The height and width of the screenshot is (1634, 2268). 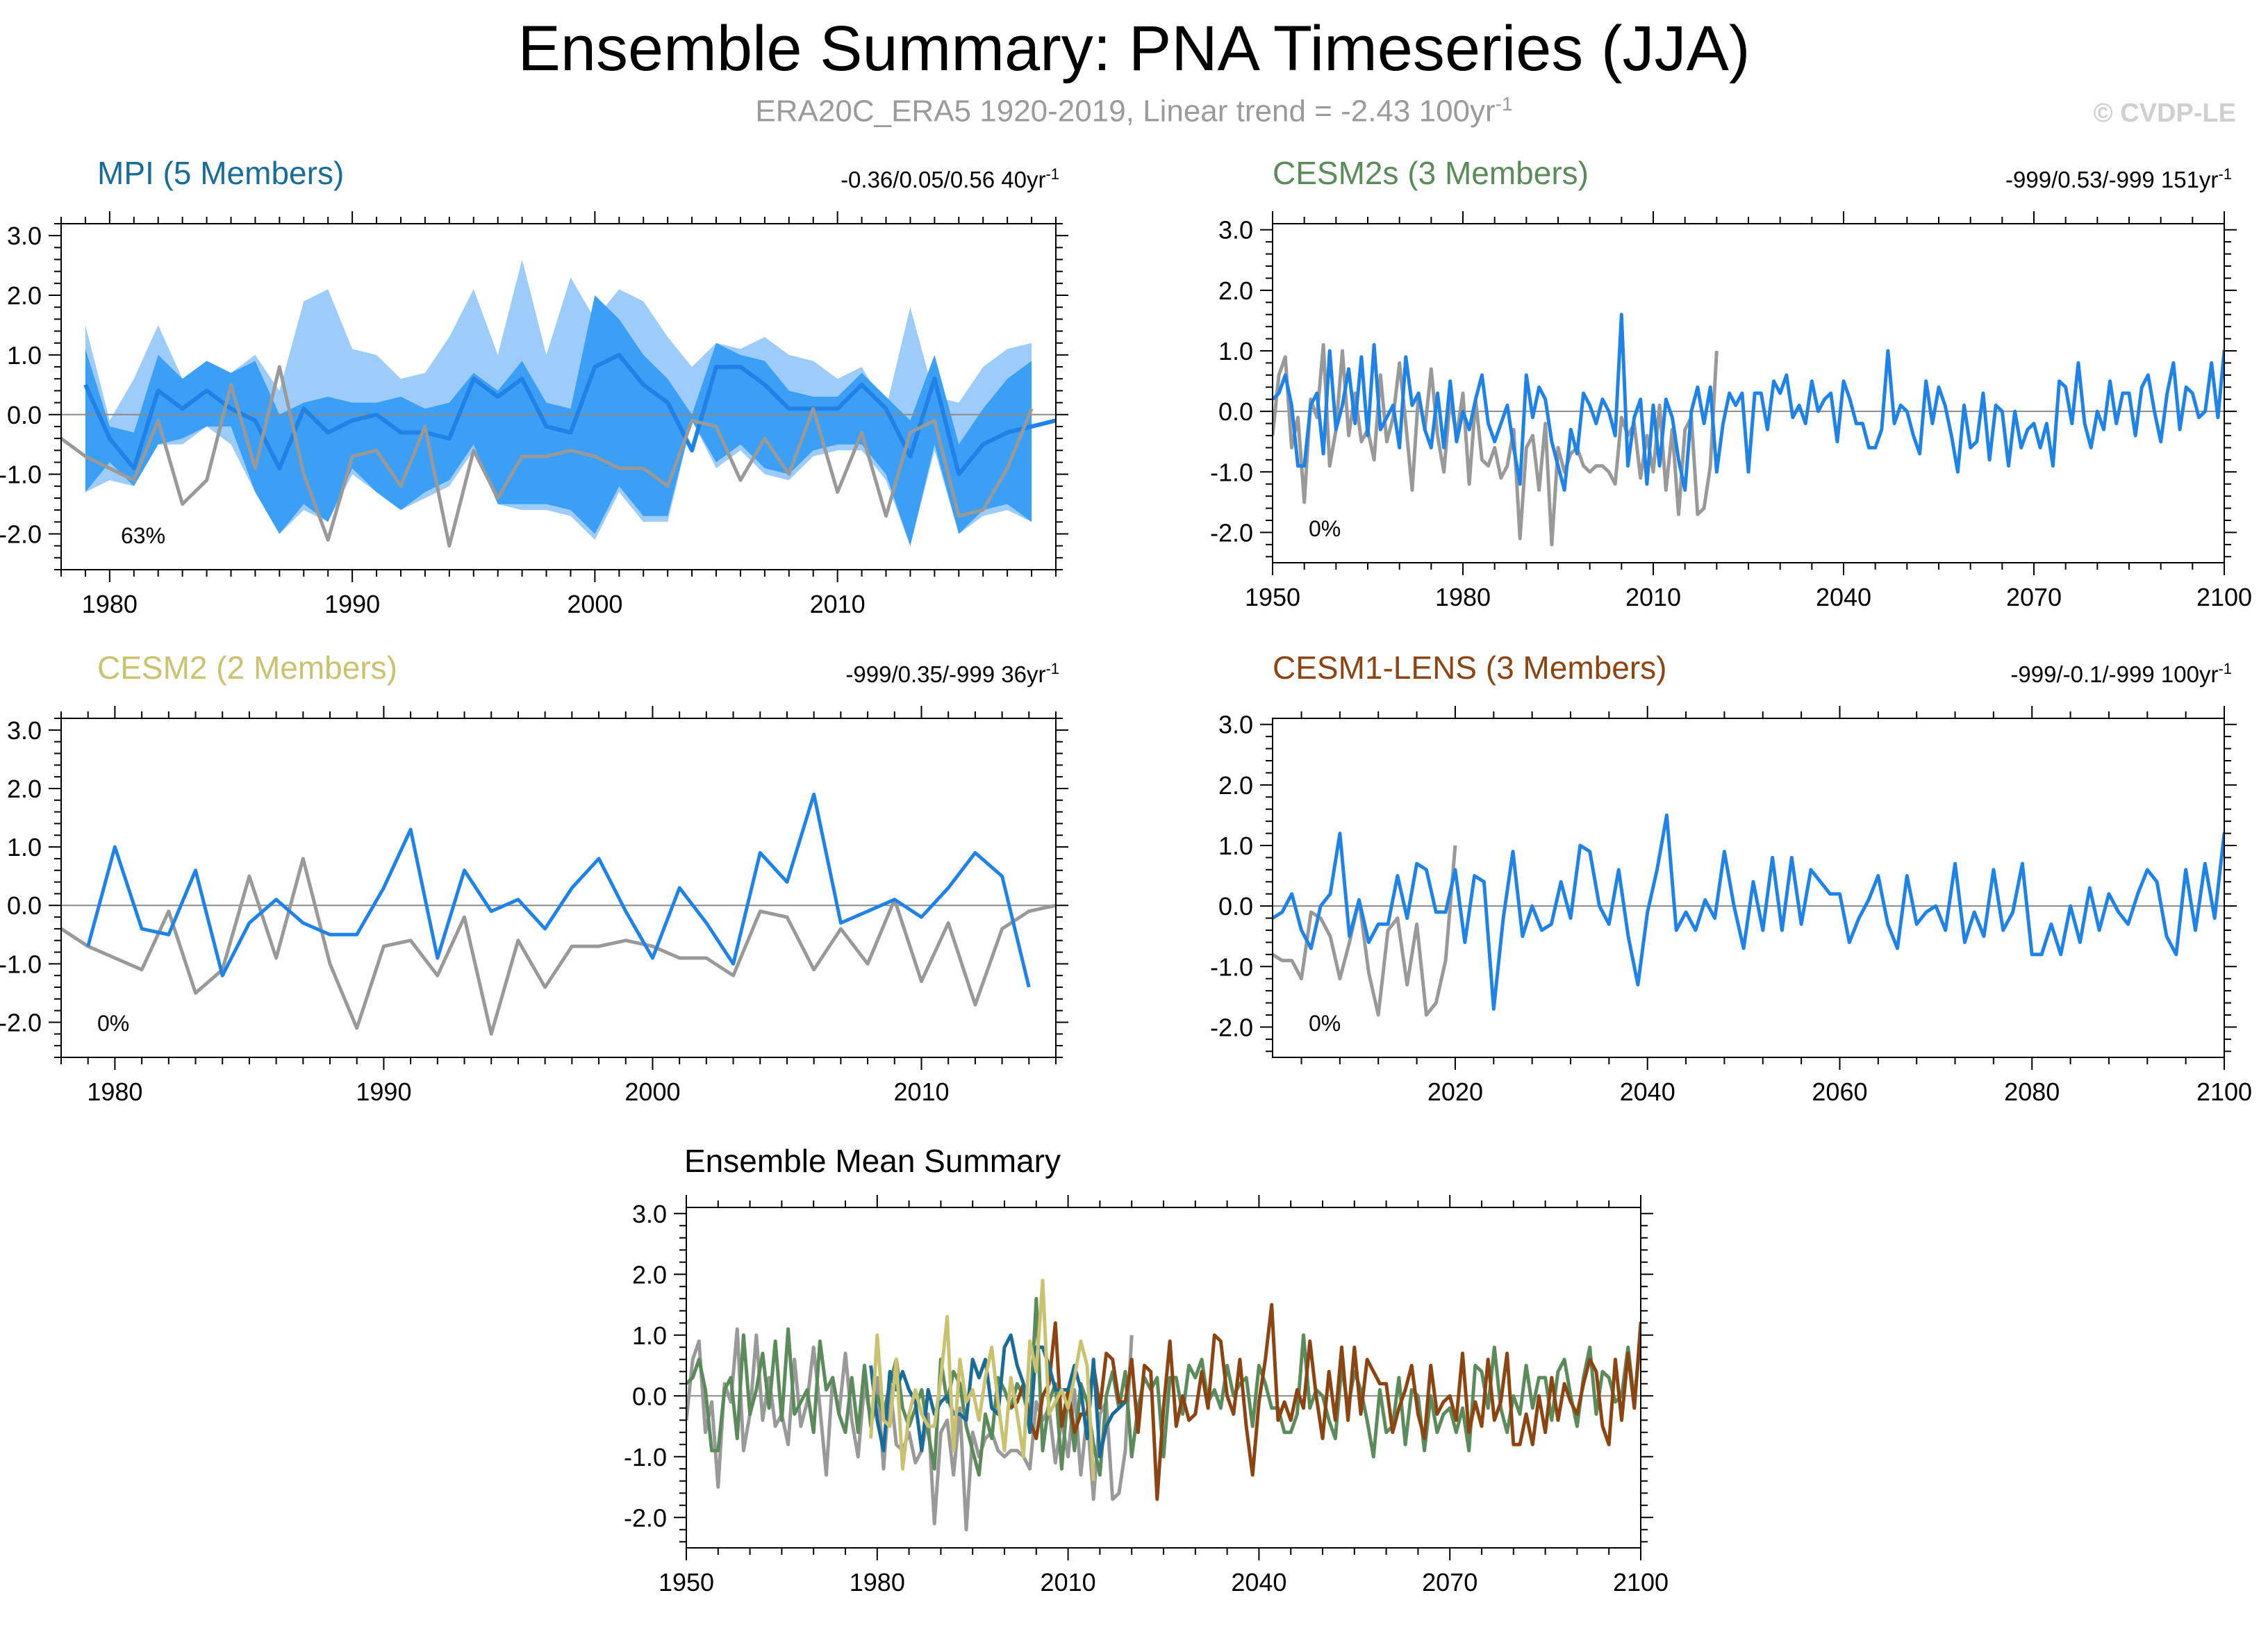 I want to click on trend-cesm2s-text: -999/0.53/-999 151yr, so click(x=2112, y=180).